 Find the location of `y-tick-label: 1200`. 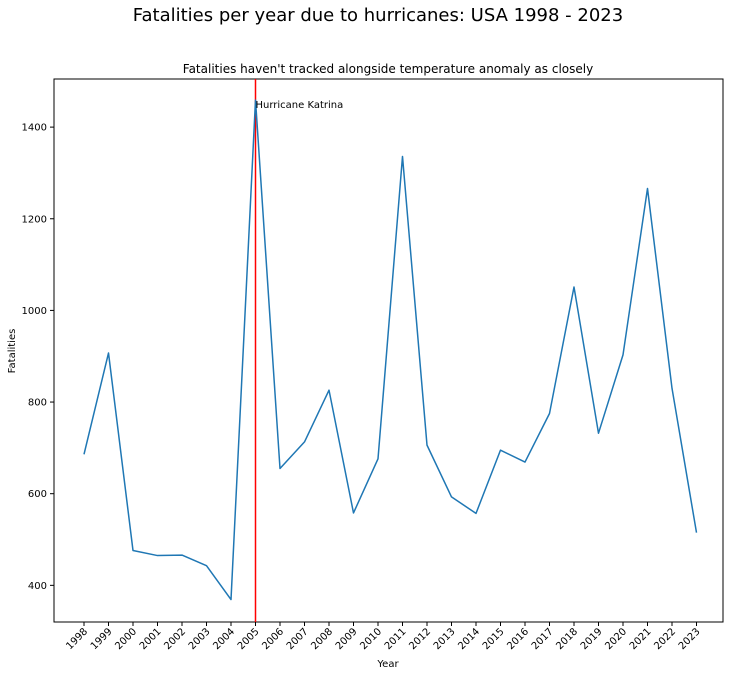

y-tick-label: 1200 is located at coordinates (34, 219).